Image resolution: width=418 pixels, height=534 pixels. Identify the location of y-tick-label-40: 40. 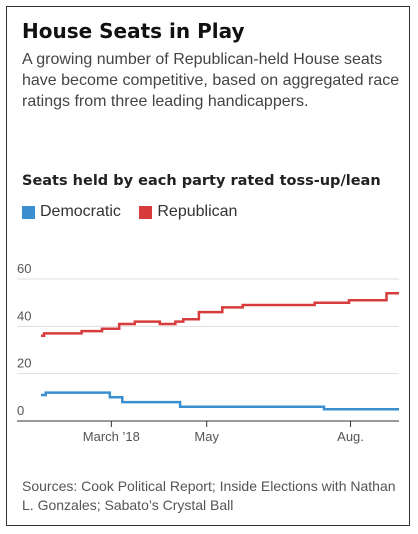
(24, 315).